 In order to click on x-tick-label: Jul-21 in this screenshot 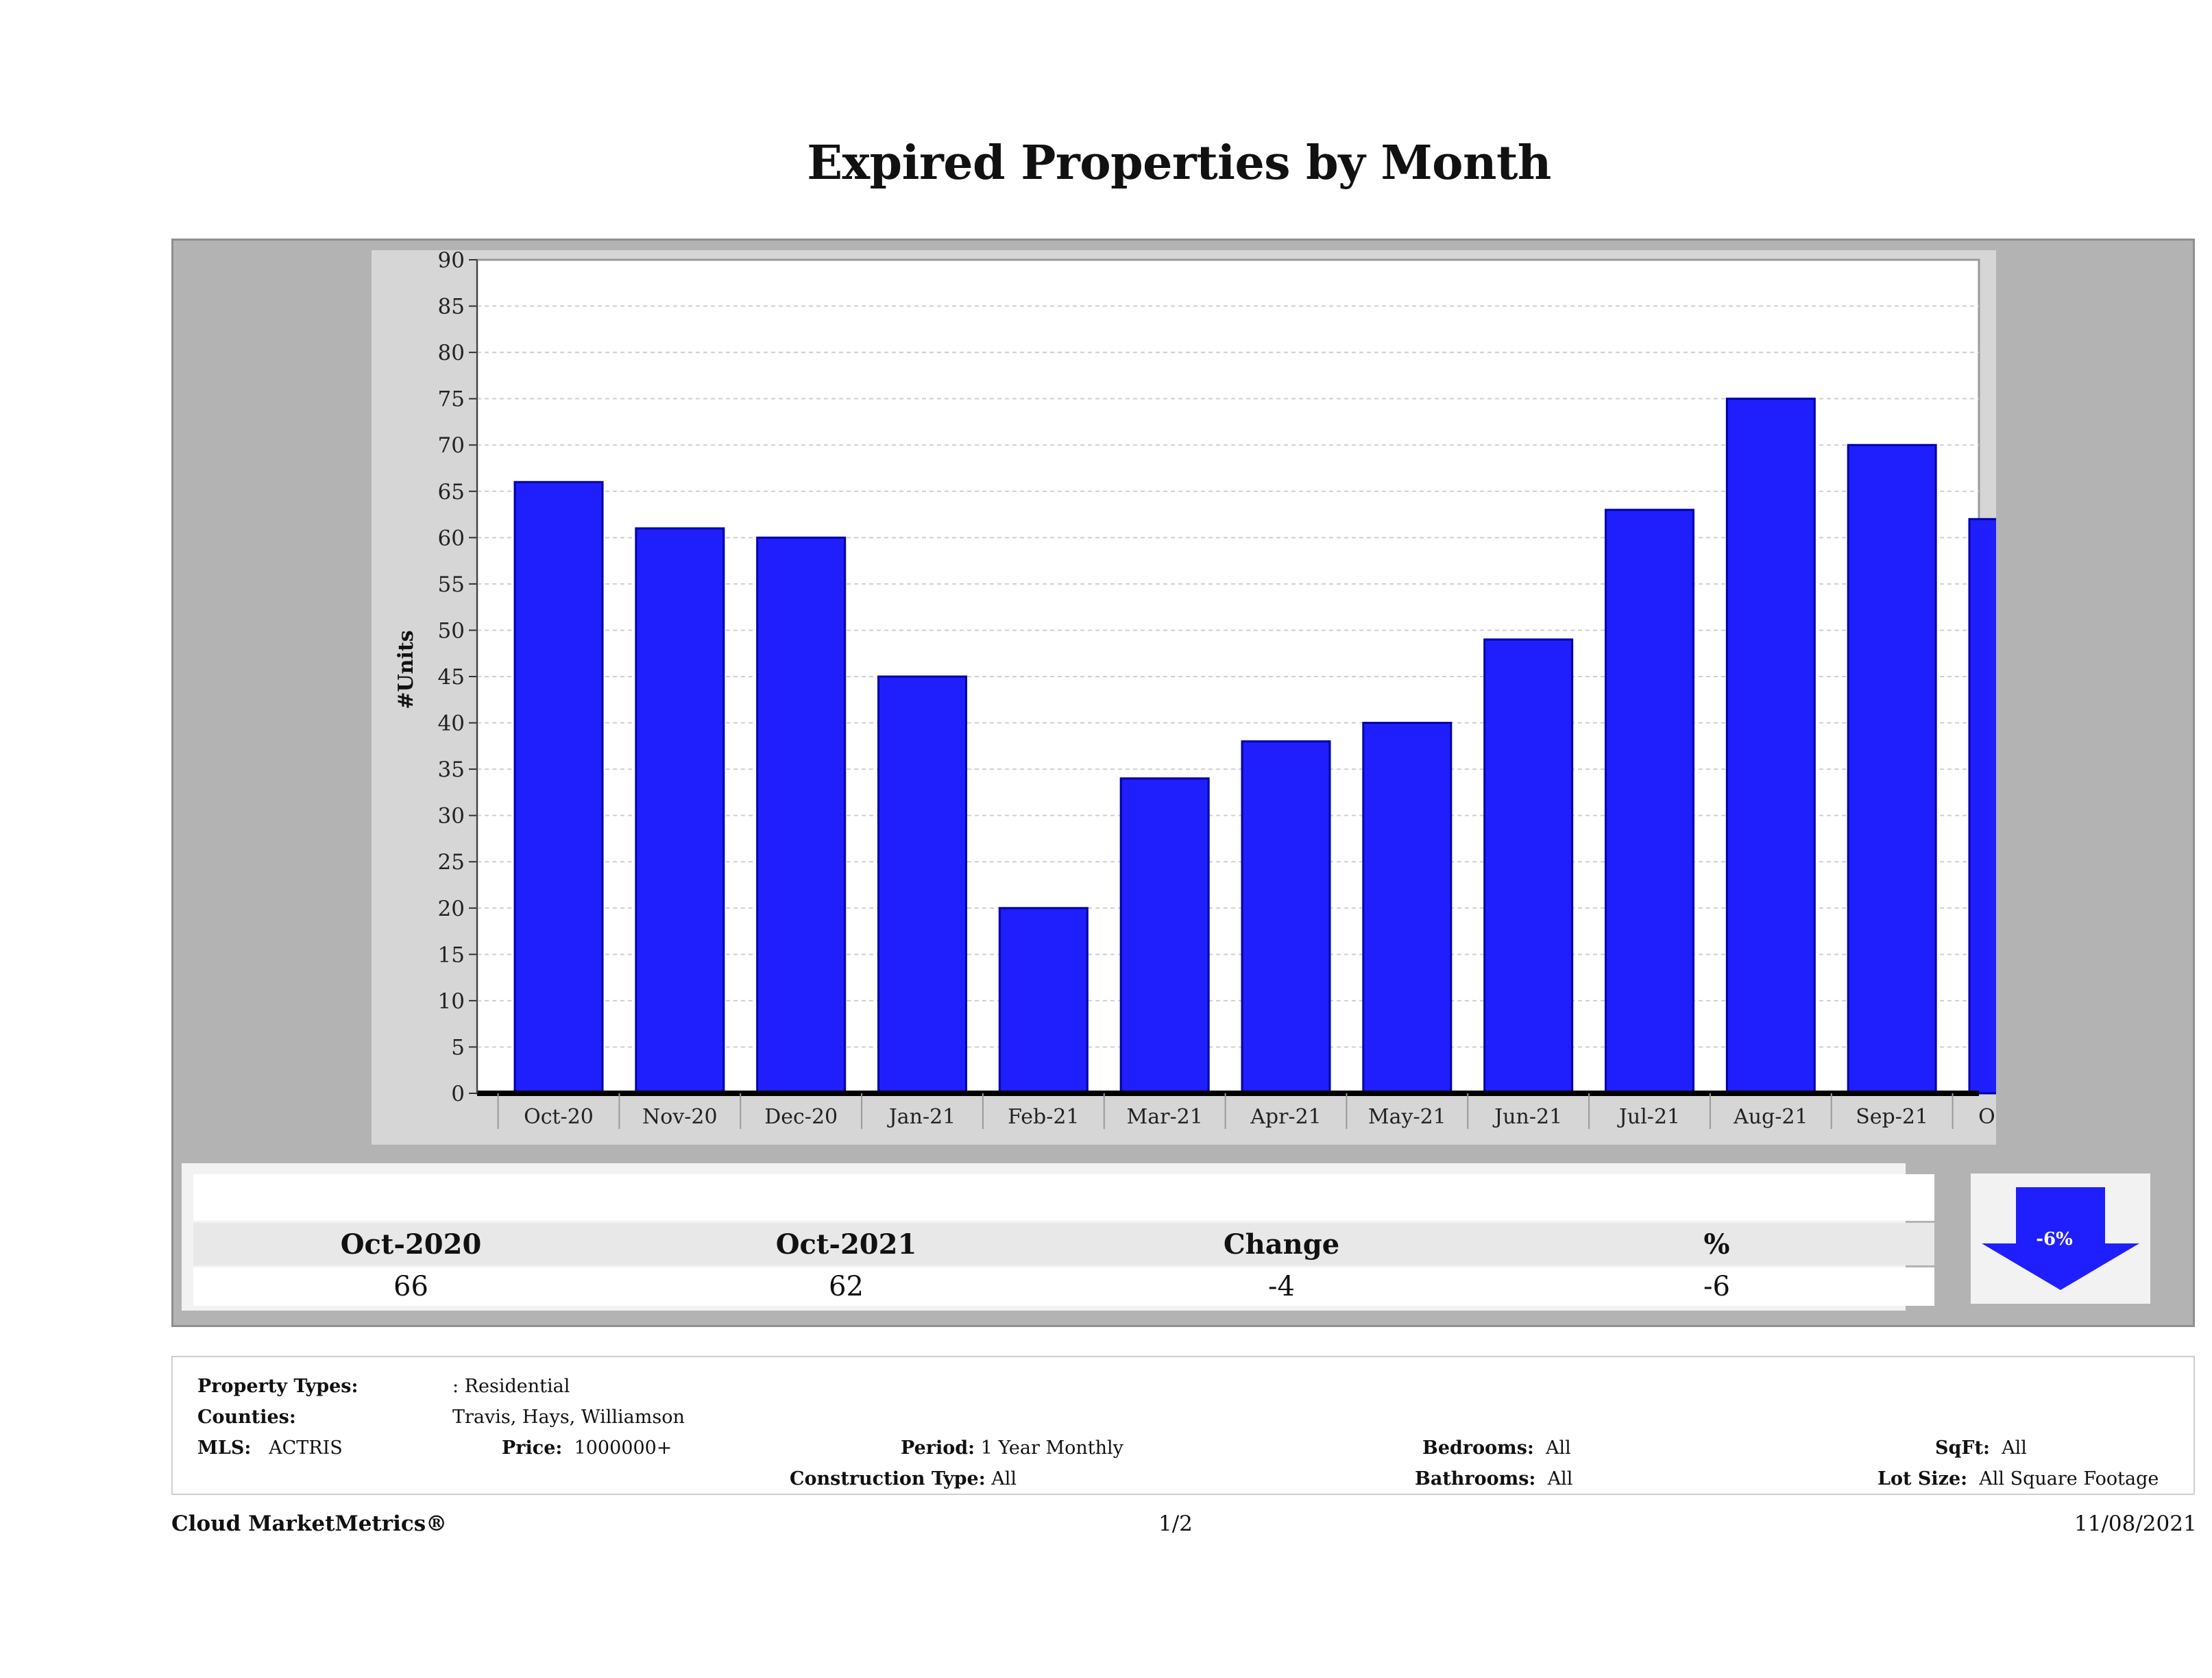, I will do `click(1648, 1117)`.